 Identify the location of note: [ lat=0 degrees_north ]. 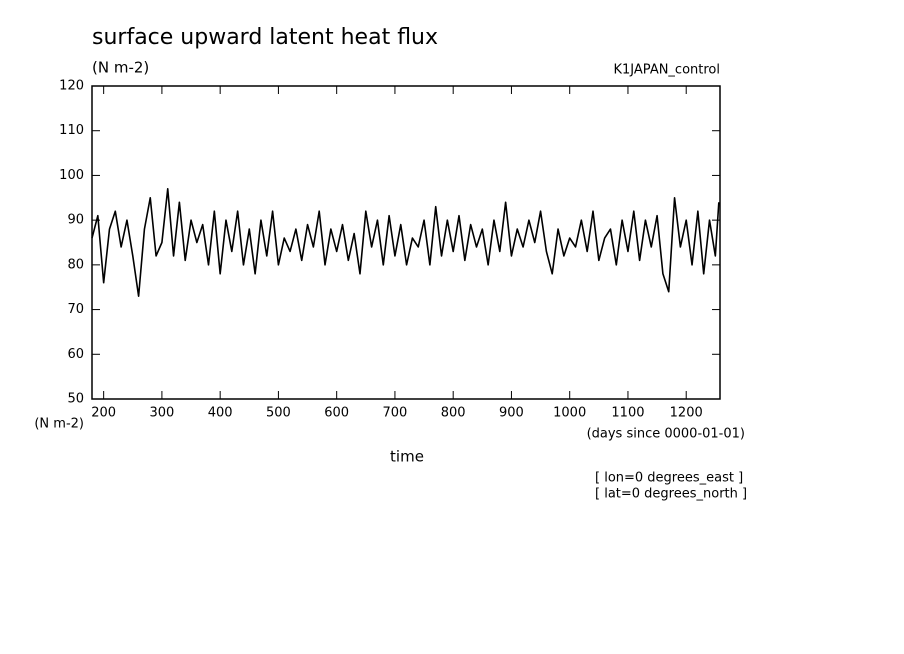
(671, 494).